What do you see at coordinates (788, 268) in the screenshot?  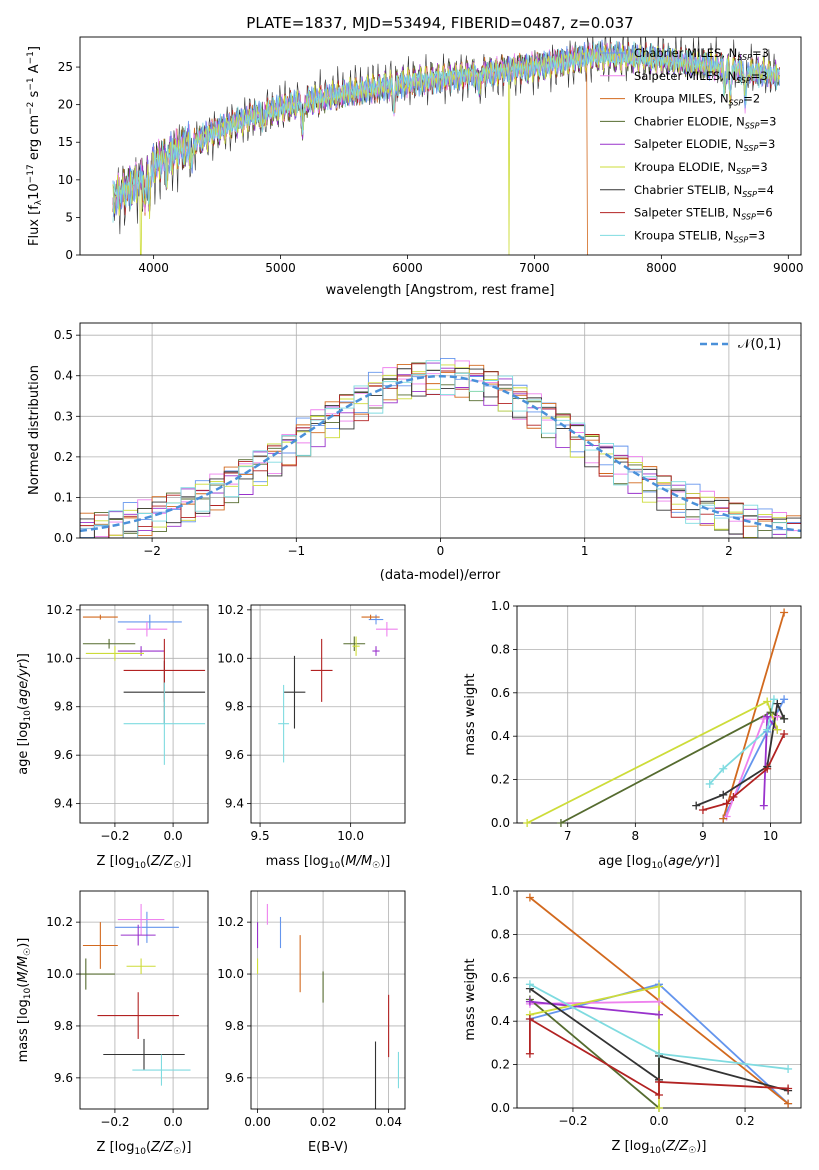 I see `x-tick-label: 9000` at bounding box center [788, 268].